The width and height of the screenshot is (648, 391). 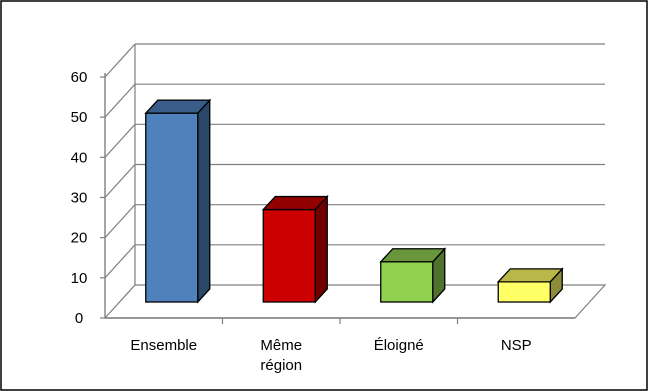 I want to click on x-tick-label: Ensemble, so click(x=163, y=345).